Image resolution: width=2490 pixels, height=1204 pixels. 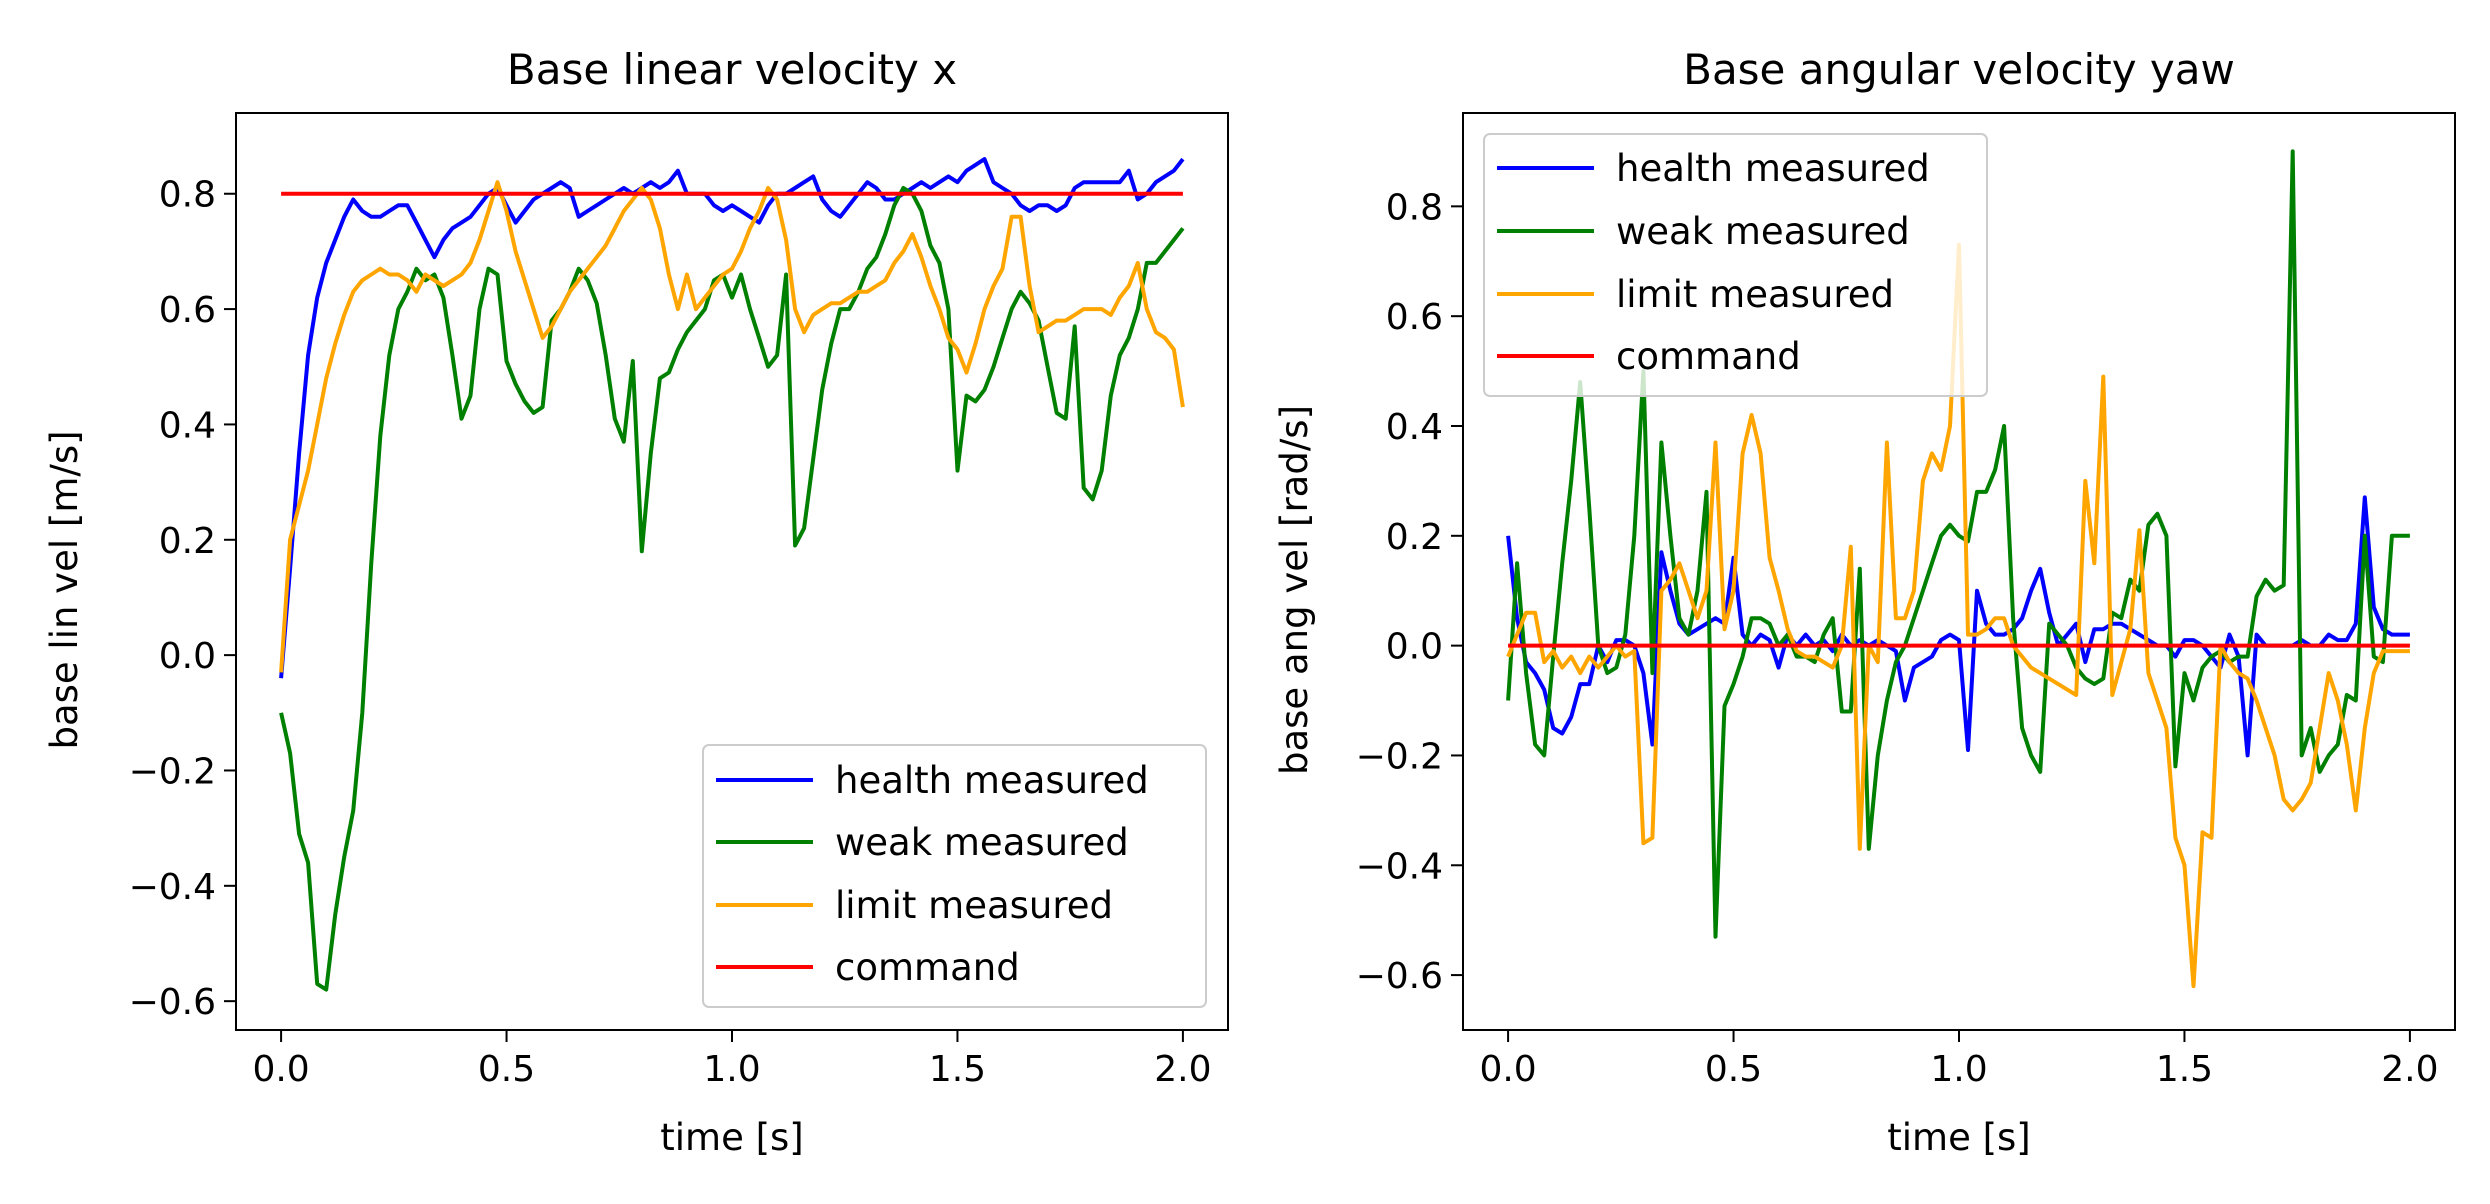 What do you see at coordinates (182, 599) in the screenshot?
I see `linear-velocity-yticks: −0.6 −0.4 −0.2 0.0 0.2 0.4 0.6 0.8` at bounding box center [182, 599].